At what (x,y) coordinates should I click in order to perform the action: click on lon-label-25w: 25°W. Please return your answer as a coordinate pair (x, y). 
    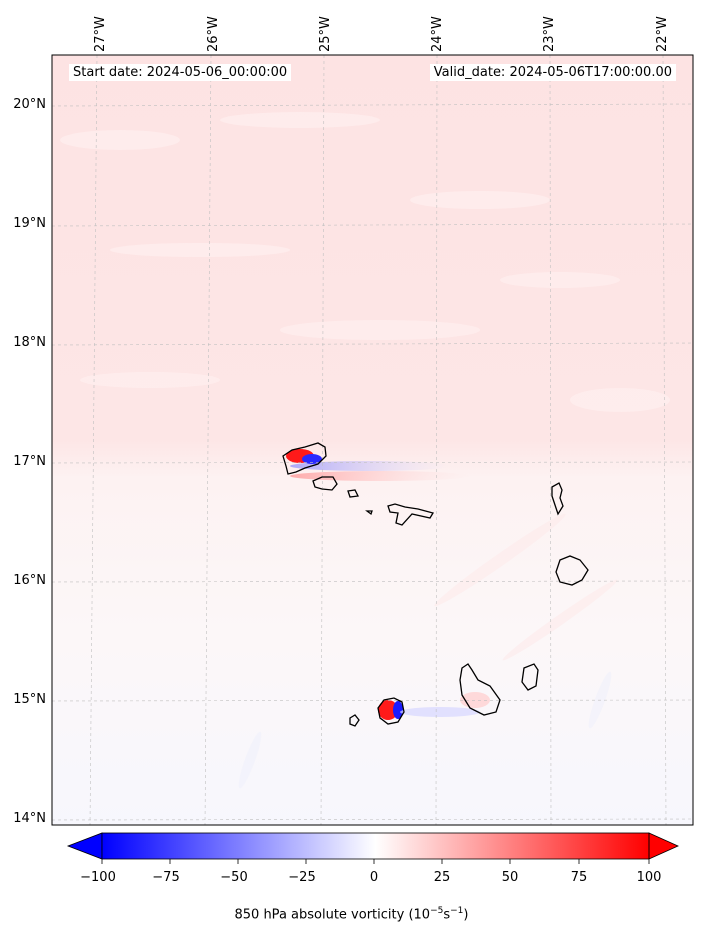
    Looking at the image, I should click on (325, 34).